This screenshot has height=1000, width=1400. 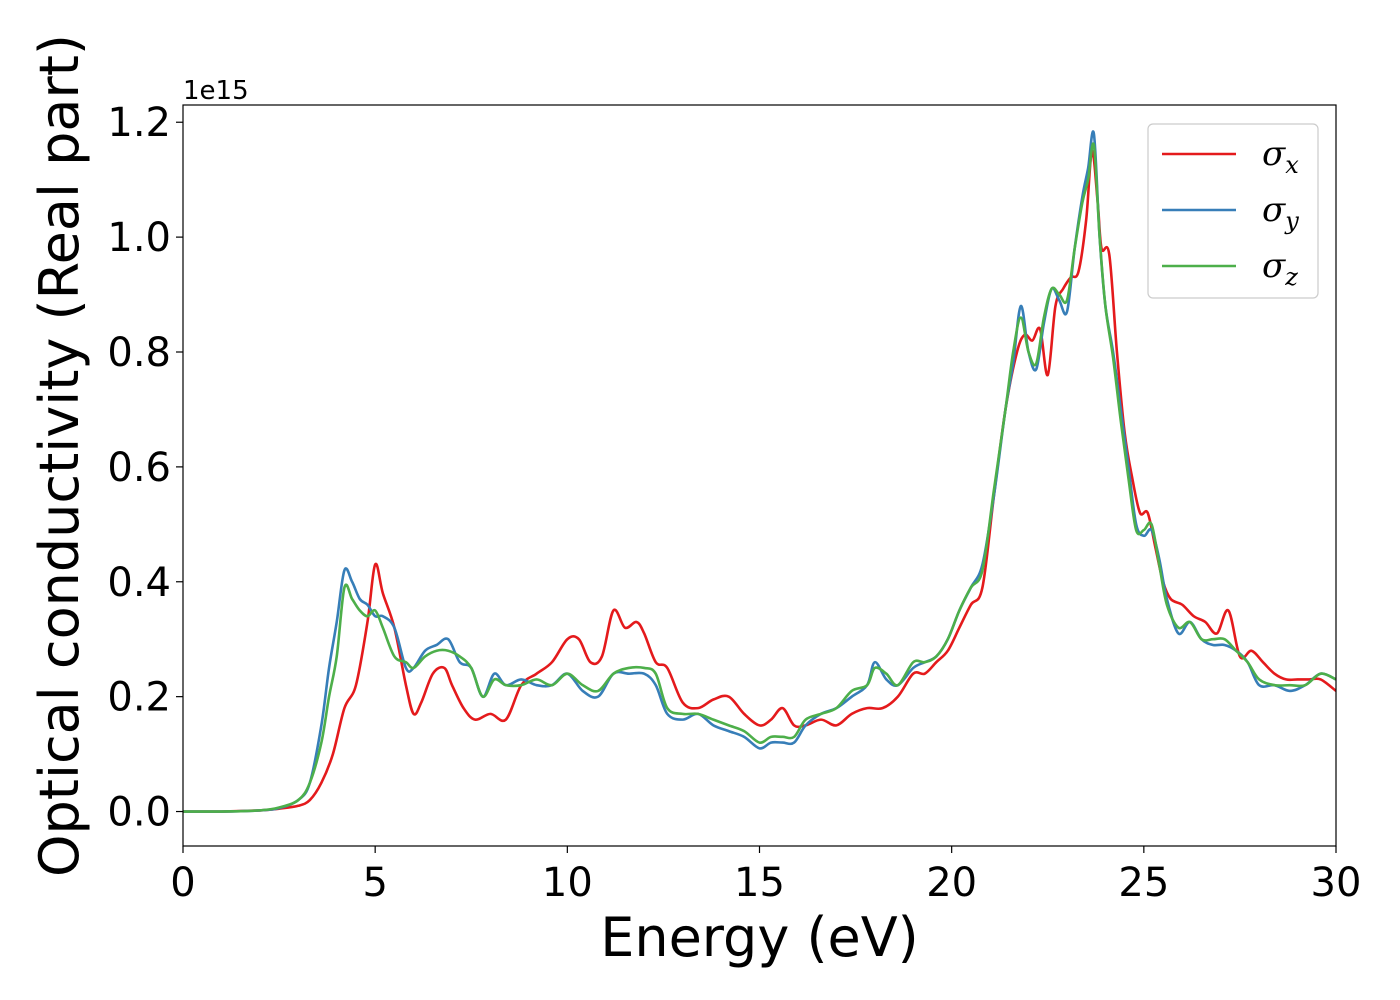 I want to click on y-axis-label: Optical conductivity (Real part), so click(x=59, y=455).